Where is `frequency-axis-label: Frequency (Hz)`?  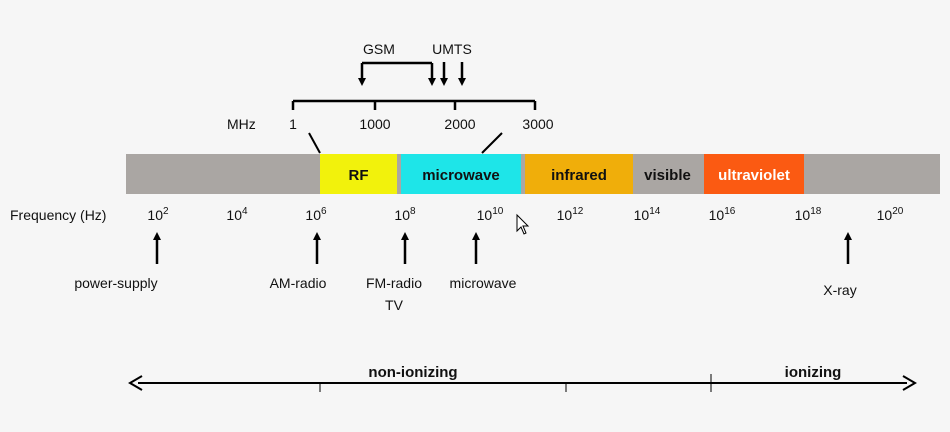 frequency-axis-label: Frequency (Hz) is located at coordinates (58, 215).